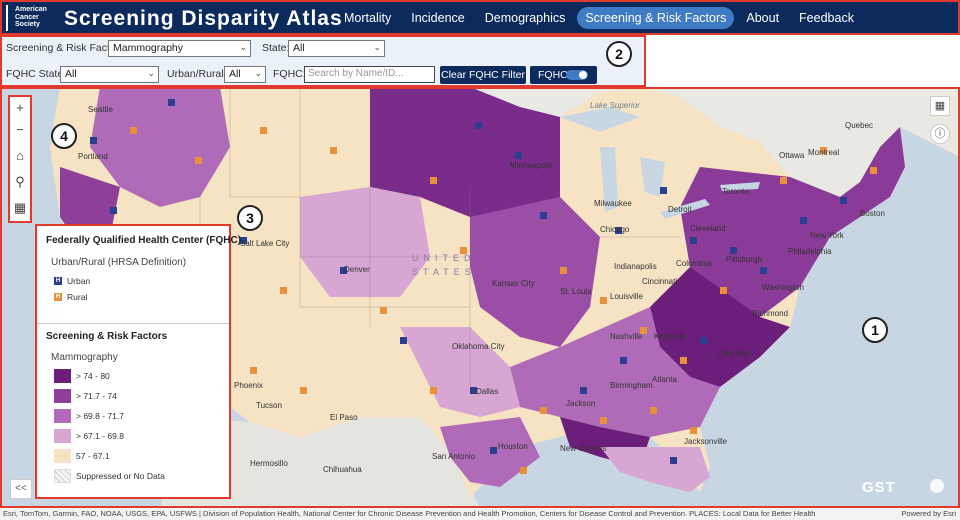 The image size is (960, 520). What do you see at coordinates (600, 119) in the screenshot?
I see `lake-superior` at bounding box center [600, 119].